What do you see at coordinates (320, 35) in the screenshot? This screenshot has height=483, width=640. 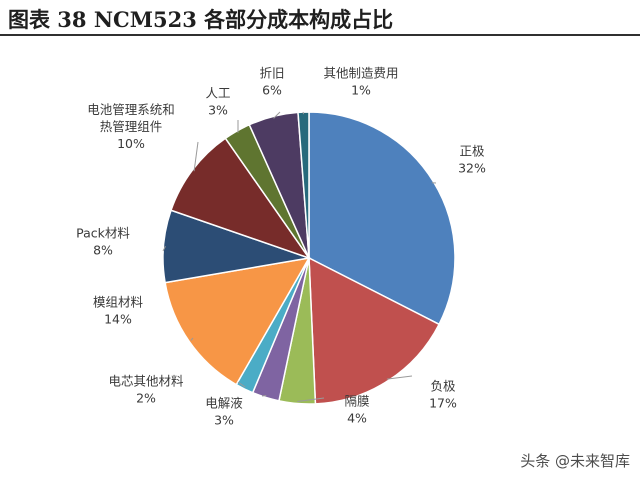 I see `title-underline` at bounding box center [320, 35].